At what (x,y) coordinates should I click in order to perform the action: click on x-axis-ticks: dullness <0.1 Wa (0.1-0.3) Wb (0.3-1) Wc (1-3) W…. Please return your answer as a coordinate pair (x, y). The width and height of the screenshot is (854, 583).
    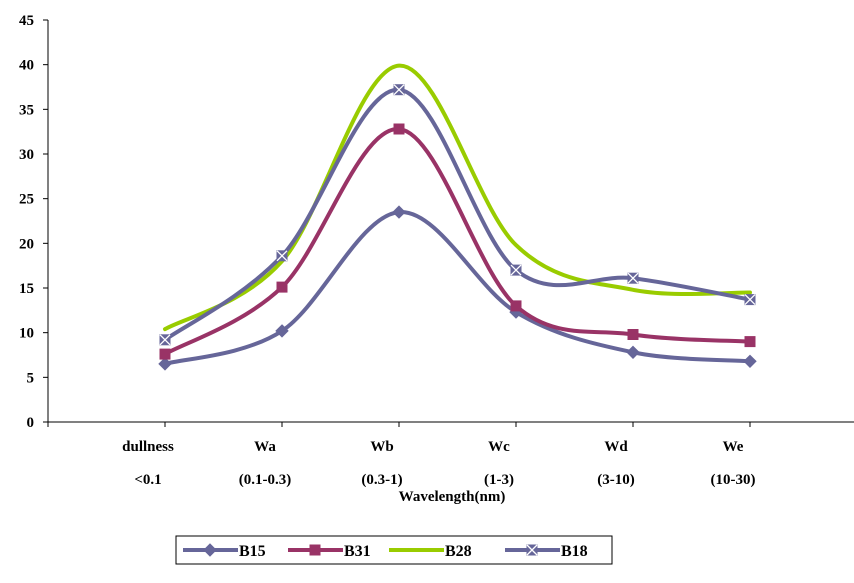
    Looking at the image, I should click on (401, 455).